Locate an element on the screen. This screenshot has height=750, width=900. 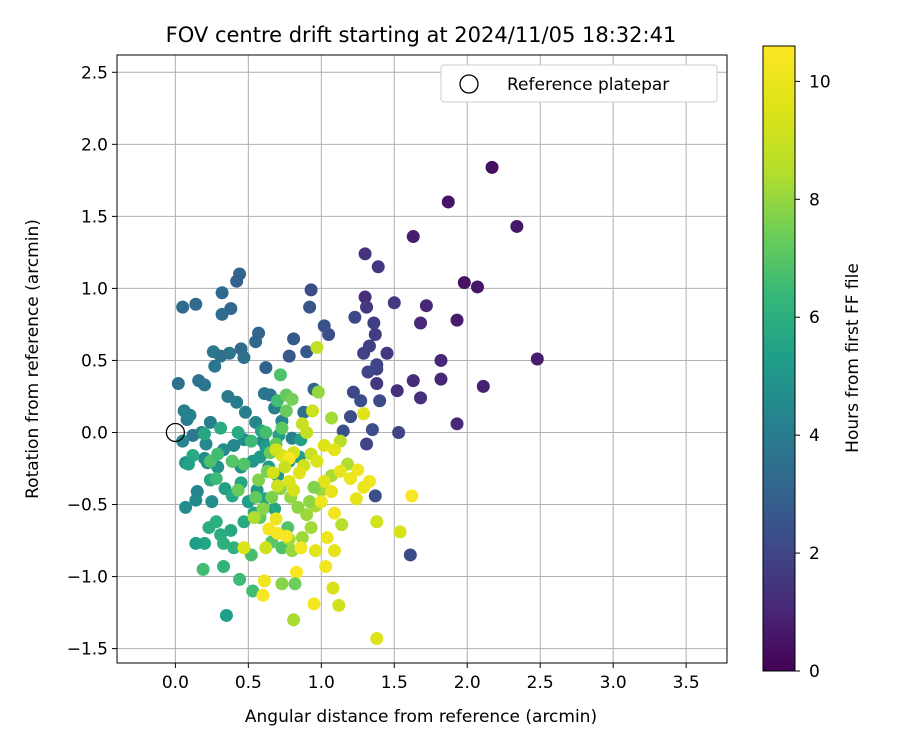
y-axis-ticks: −1.5 −1.0 −0.5 0.0 0.5 1.0 1.5 2.0 2.5 is located at coordinates (92, 361).